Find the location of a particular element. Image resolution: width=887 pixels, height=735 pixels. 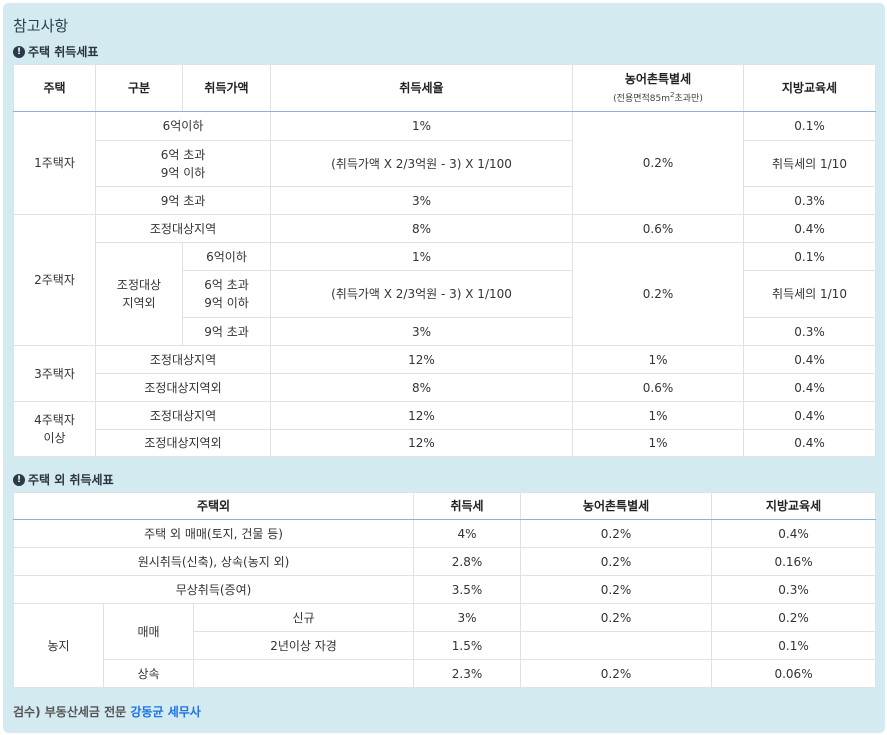

header-rural: 농어촌특별세 (전용면적85m2초과만) is located at coordinates (658, 88).